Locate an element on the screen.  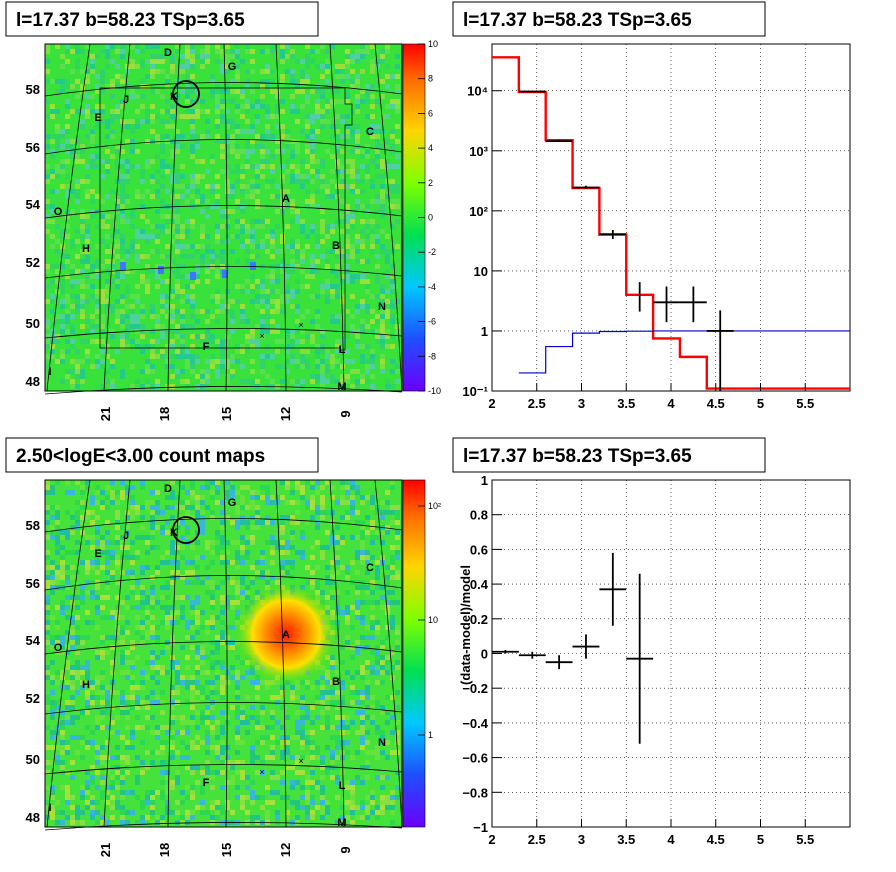
y-tick-label: −1 is located at coordinates (480, 827).